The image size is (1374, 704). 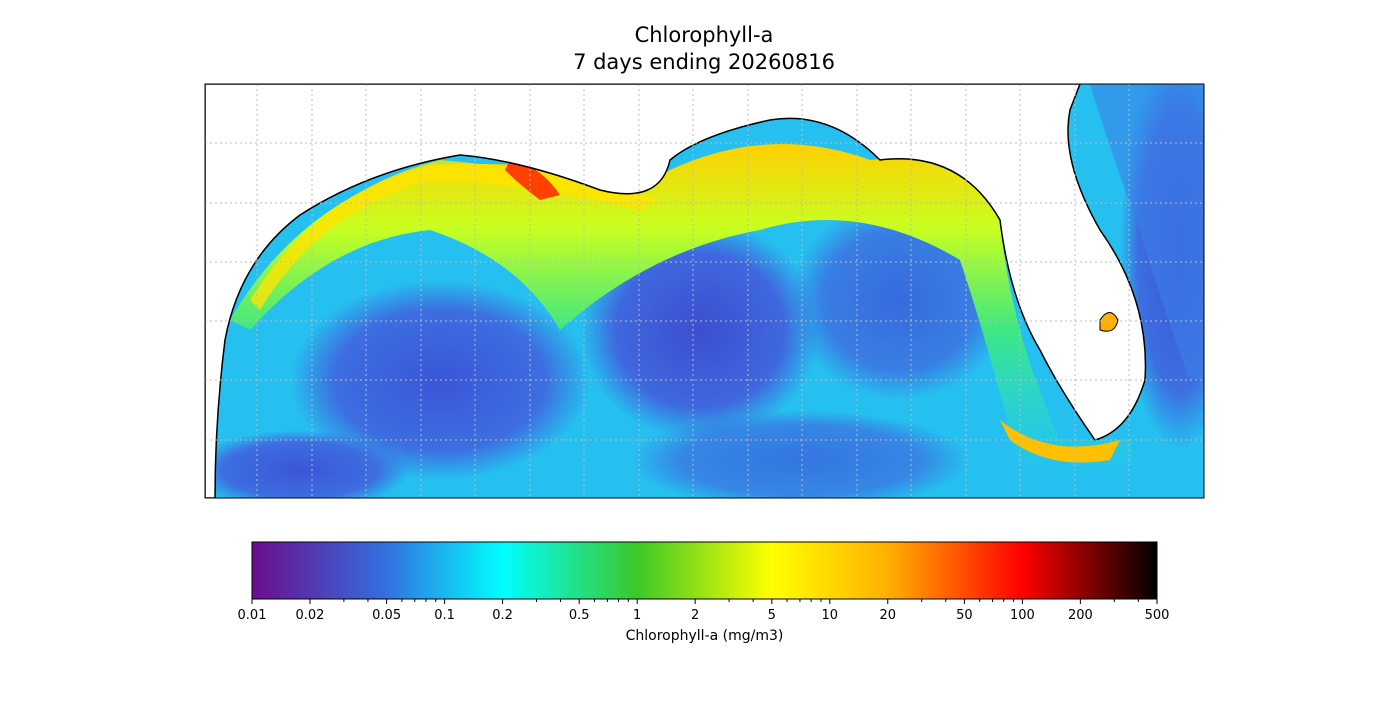 What do you see at coordinates (502, 615) in the screenshot?
I see `tick-label: 0.2` at bounding box center [502, 615].